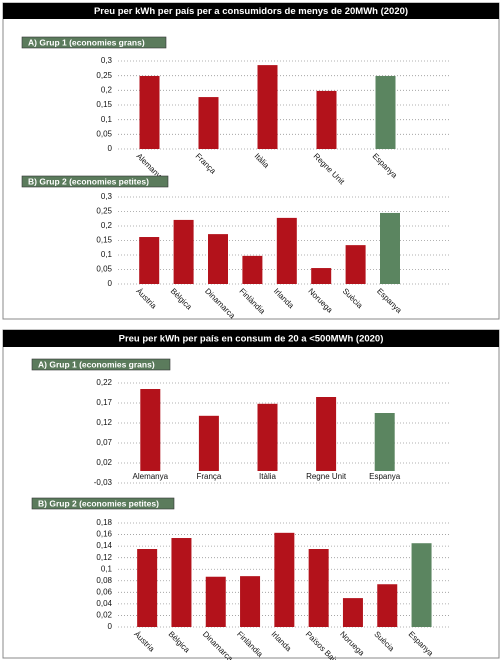 Image resolution: width=503 pixels, height=660 pixels. Describe the element at coordinates (208, 476) in the screenshot. I see `x-tick-label: França` at that location.